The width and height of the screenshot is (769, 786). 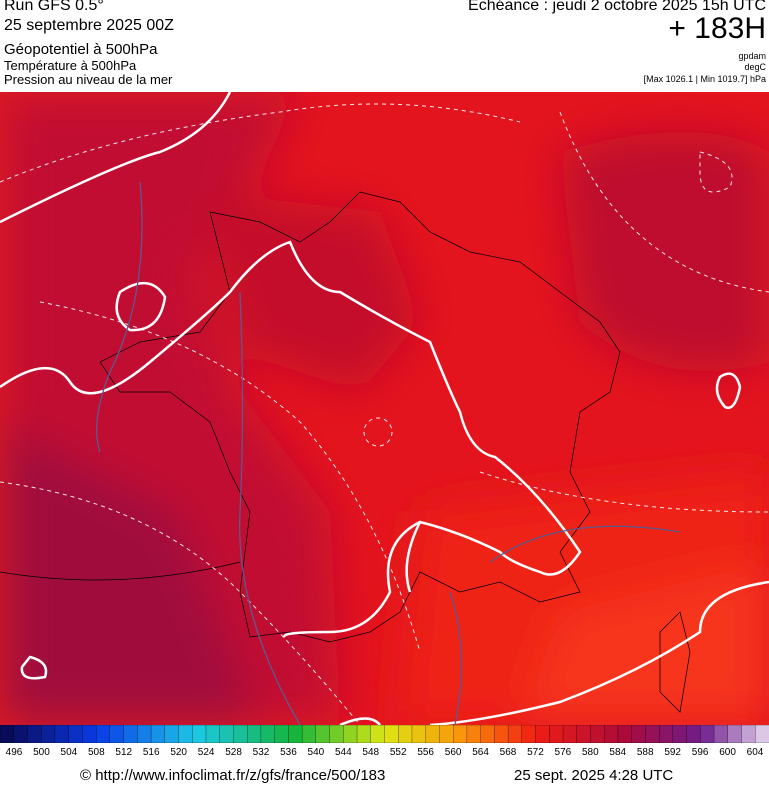 I want to click on colorbar-label: 516, so click(x=151, y=752).